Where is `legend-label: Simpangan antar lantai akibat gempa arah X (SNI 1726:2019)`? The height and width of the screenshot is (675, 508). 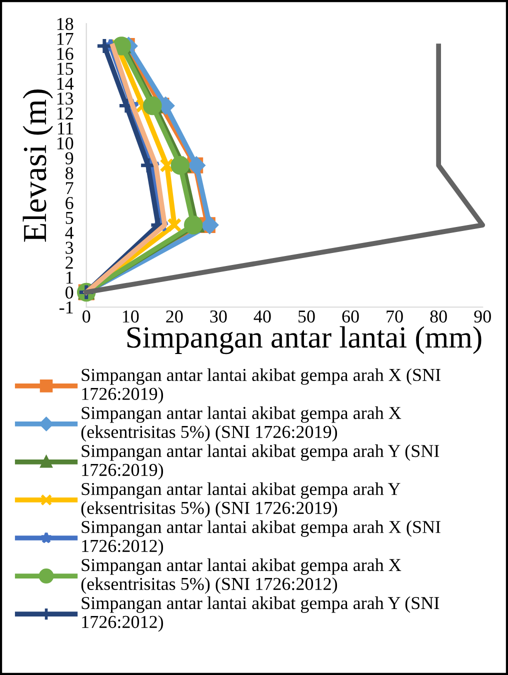
legend-label: Simpangan antar lantai akibat gempa arah X (SNI 1726:2019) is located at coordinates (261, 386).